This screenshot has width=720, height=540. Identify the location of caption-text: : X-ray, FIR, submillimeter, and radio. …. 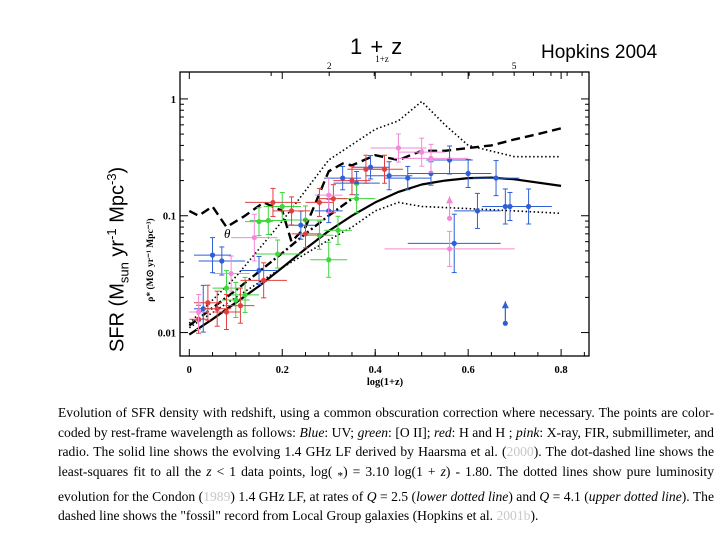
(386, 442).